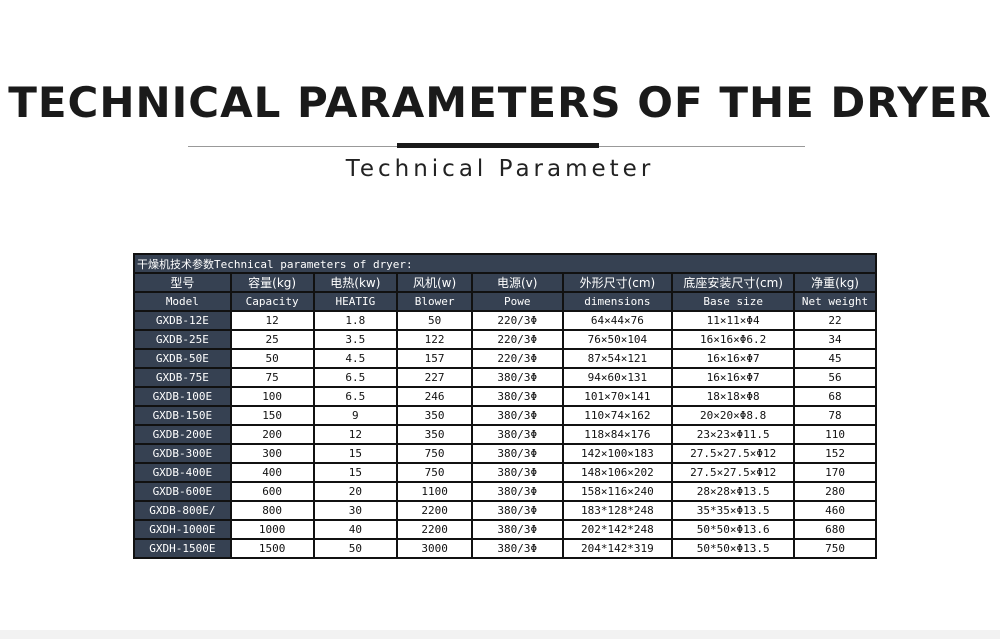 Image resolution: width=1000 pixels, height=639 pixels. Describe the element at coordinates (434, 358) in the screenshot. I see `table-cell: 157` at that location.